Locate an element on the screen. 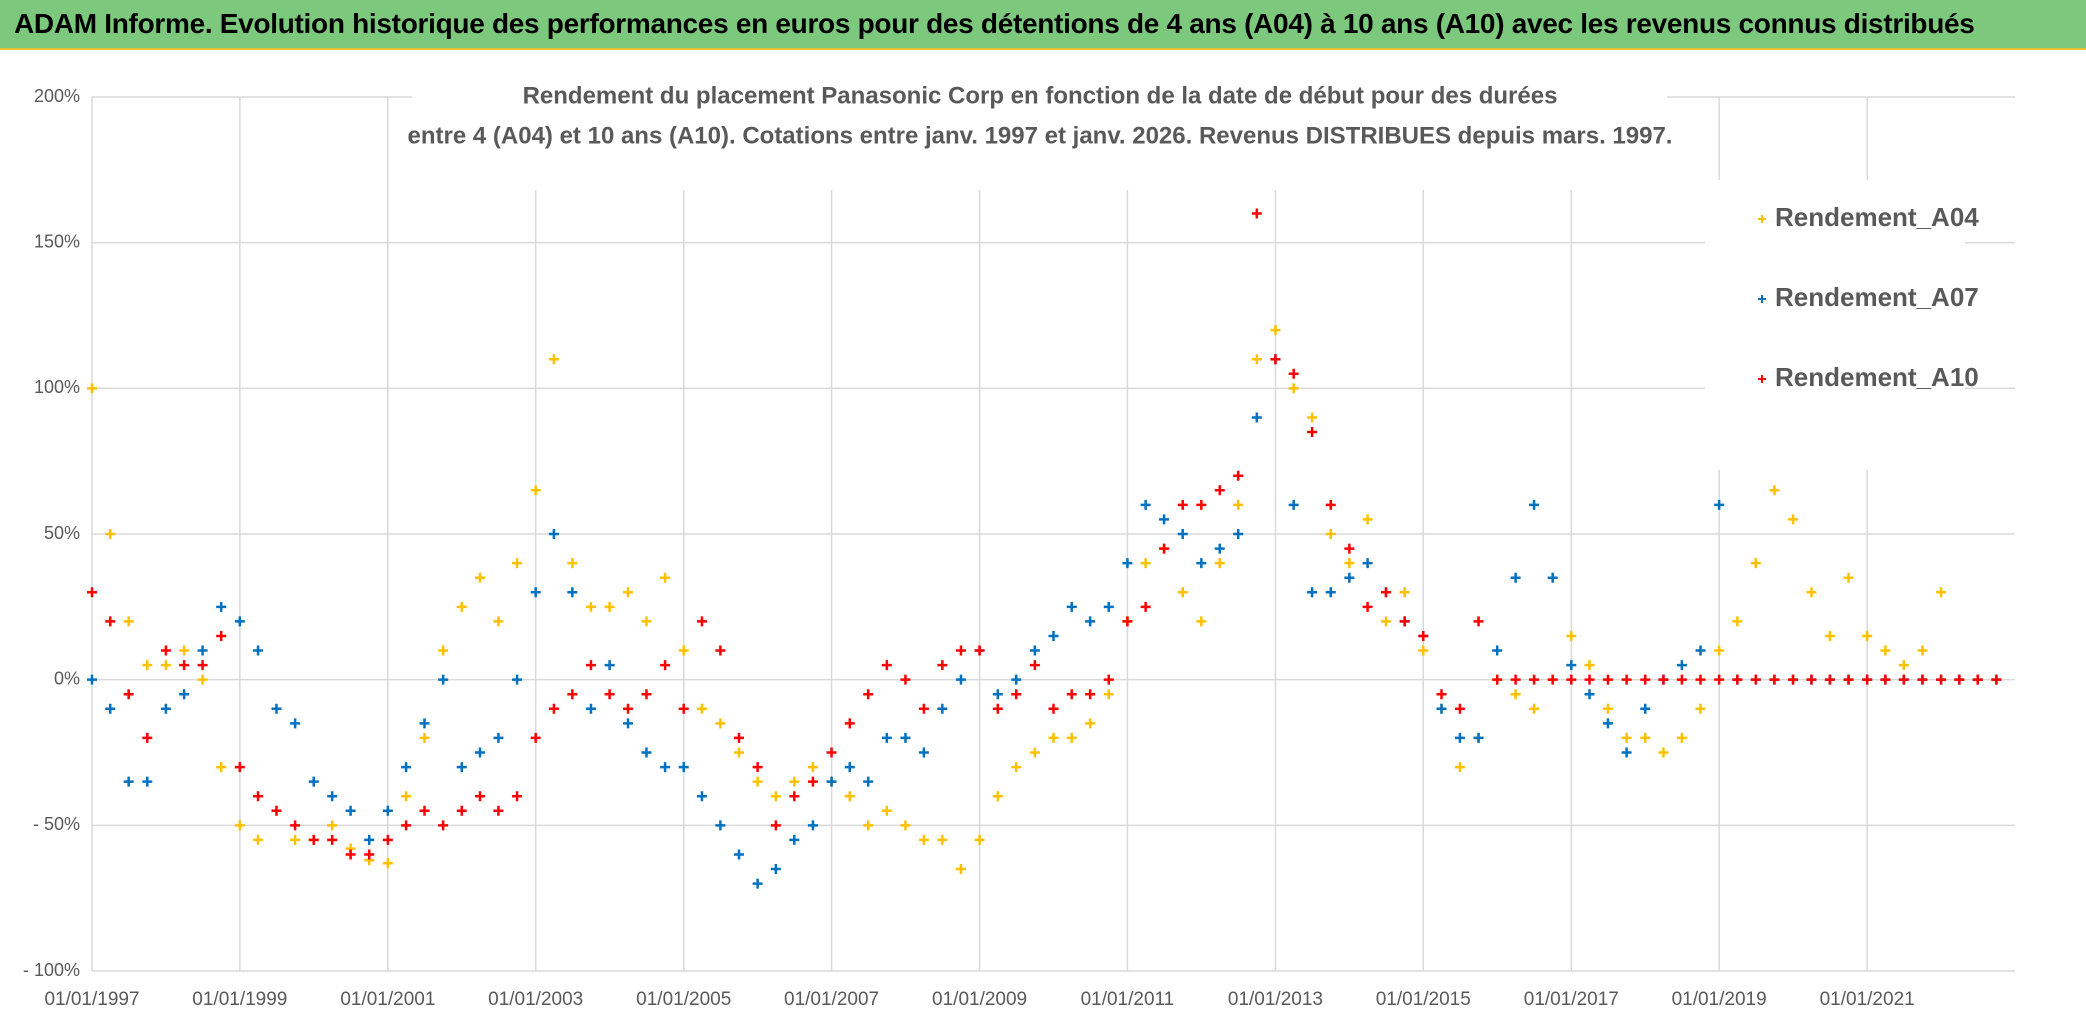 This screenshot has height=1031, width=2086. x-tick-label: 01/01/2011 is located at coordinates (1128, 999).